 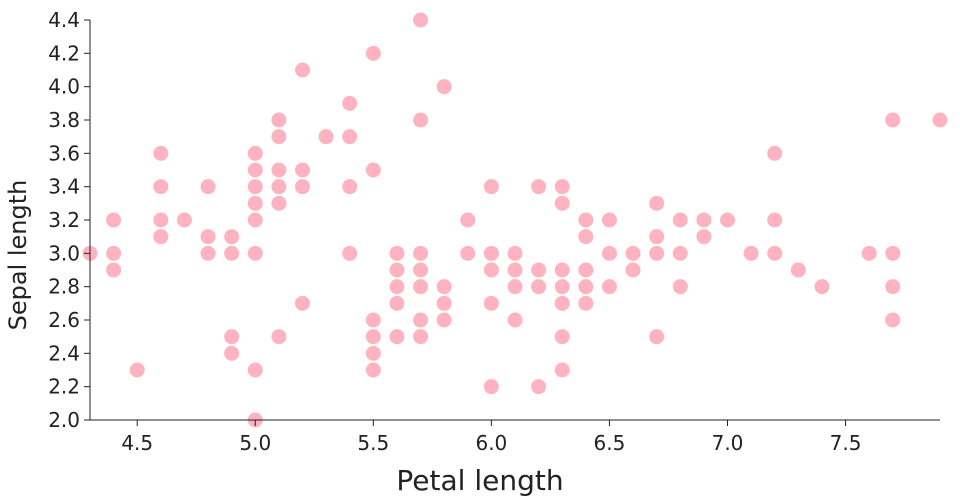 I want to click on y-tick-label: 2.6, so click(x=64, y=320).